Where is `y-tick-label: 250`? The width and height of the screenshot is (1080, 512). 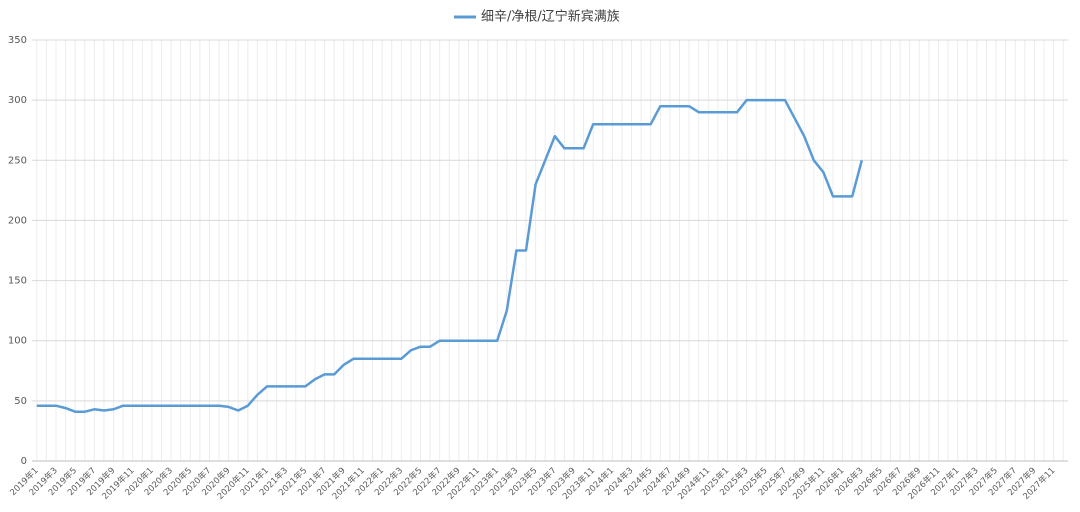
y-tick-label: 250 is located at coordinates (17, 160).